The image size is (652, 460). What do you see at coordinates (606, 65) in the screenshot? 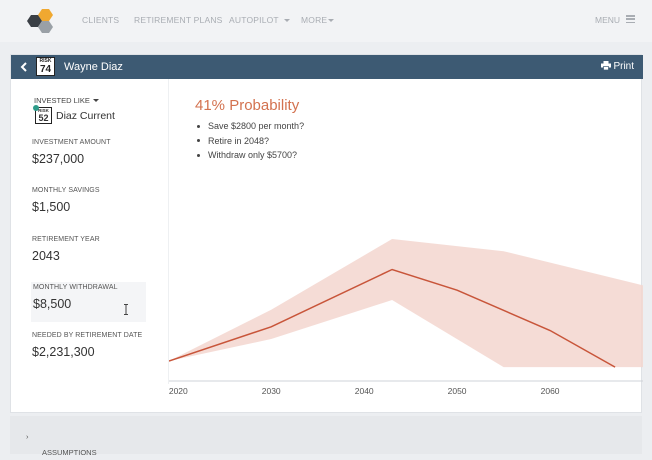
I see `printer-icon` at bounding box center [606, 65].